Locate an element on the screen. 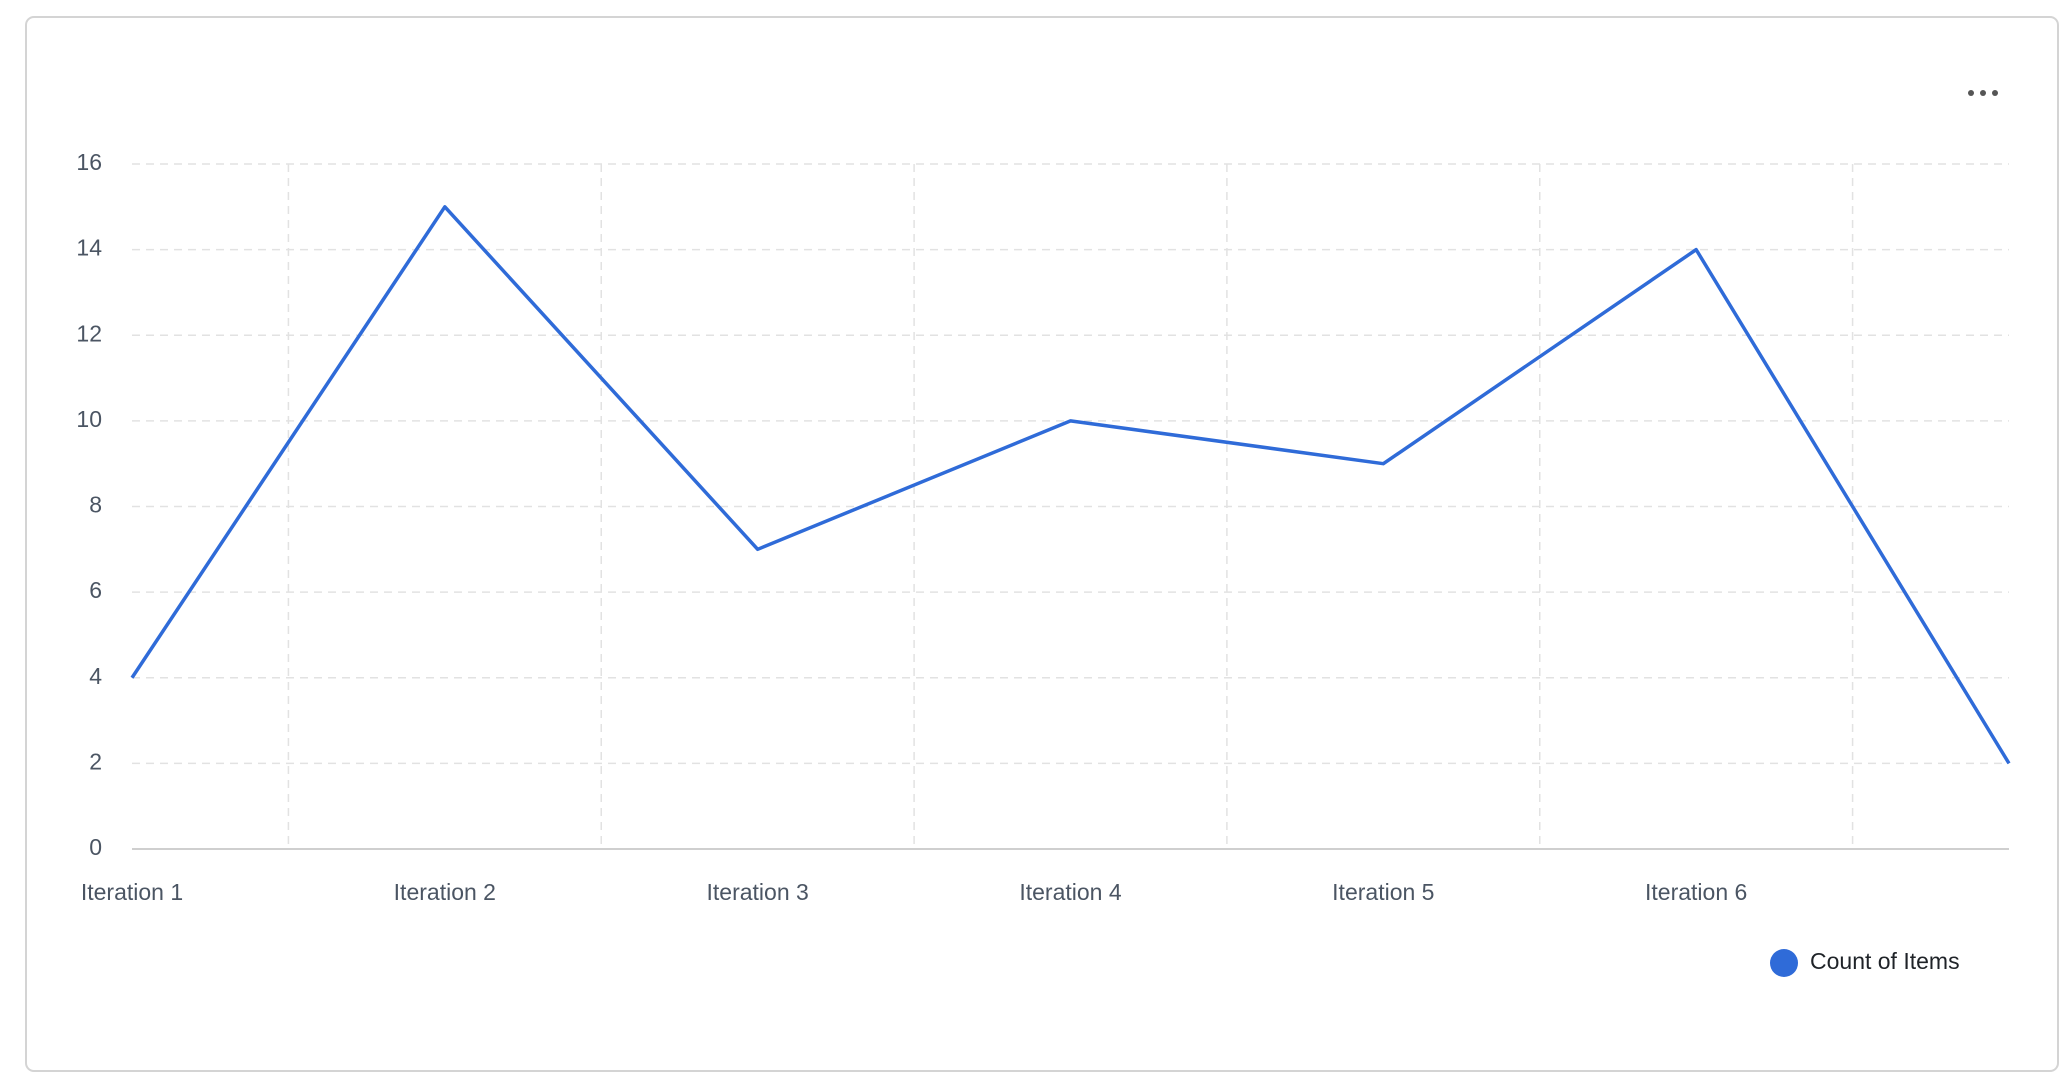  y-tick-label: 0 is located at coordinates (95, 847).